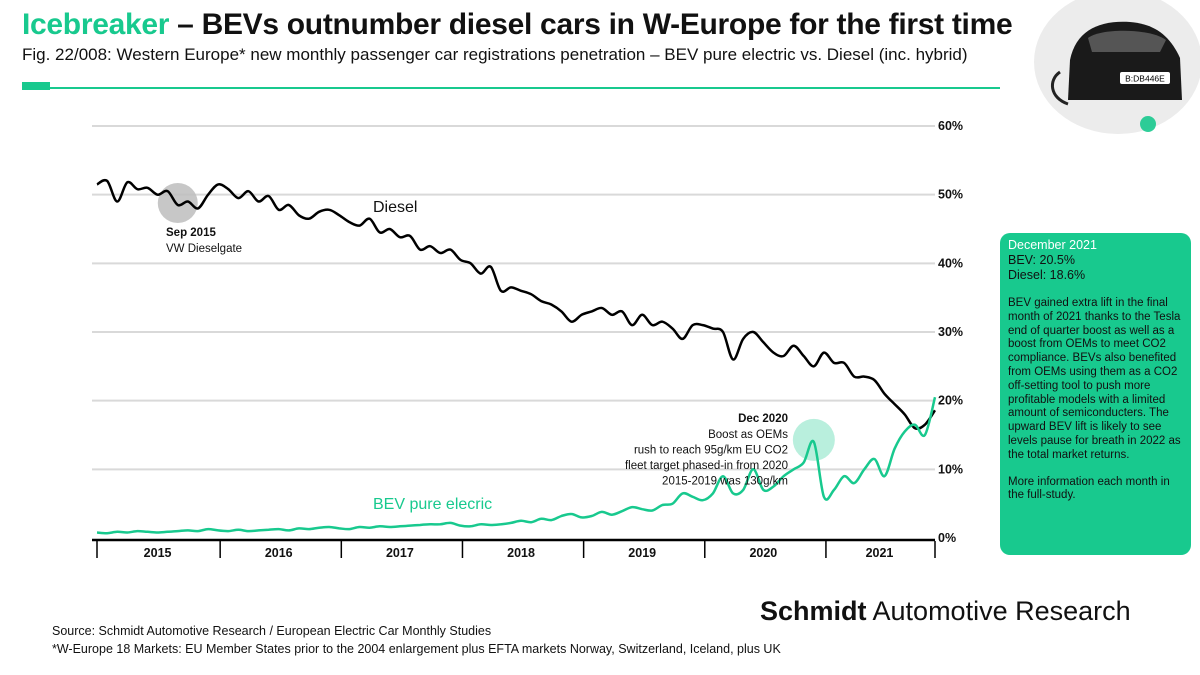 The width and height of the screenshot is (1200, 675). I want to click on y-axis-labels: 0% 10% 20% 30% 40% 50% 60%, so click(950, 332).